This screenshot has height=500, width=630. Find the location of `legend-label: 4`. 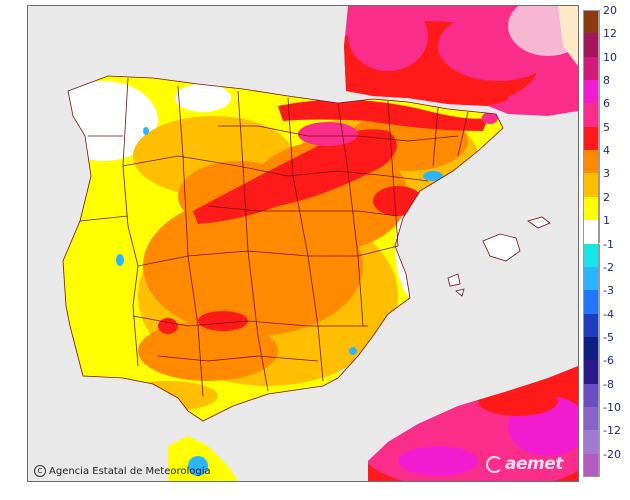

legend-label: 4 is located at coordinates (606, 151).